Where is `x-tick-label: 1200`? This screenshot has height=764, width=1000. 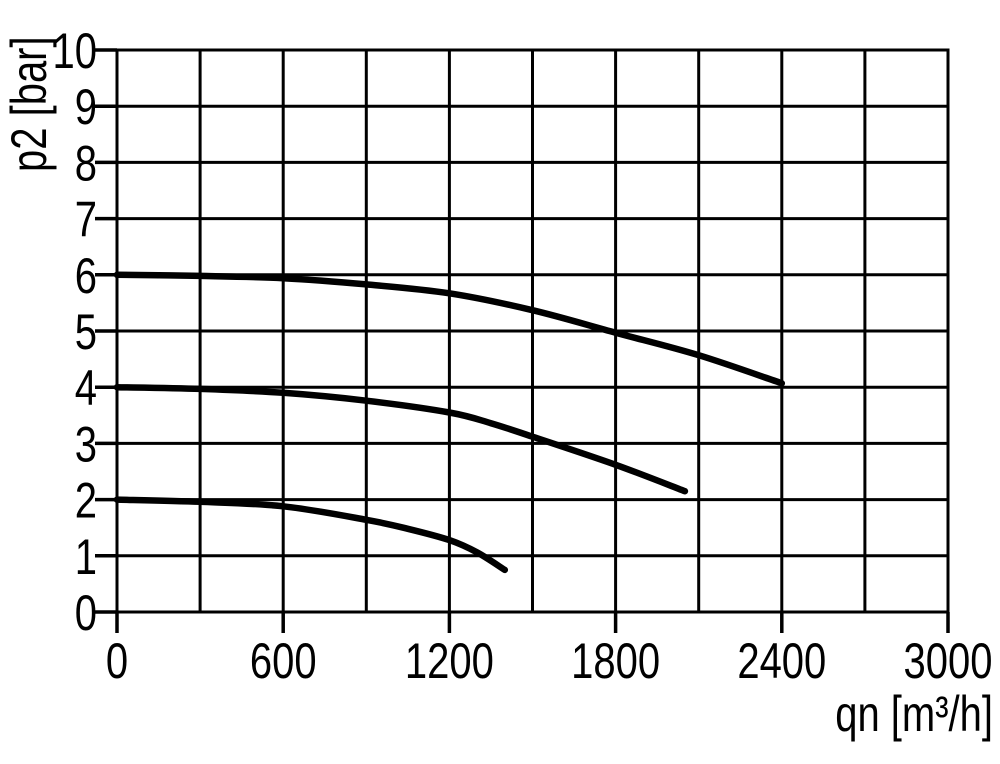 x-tick-label: 1200 is located at coordinates (449, 661).